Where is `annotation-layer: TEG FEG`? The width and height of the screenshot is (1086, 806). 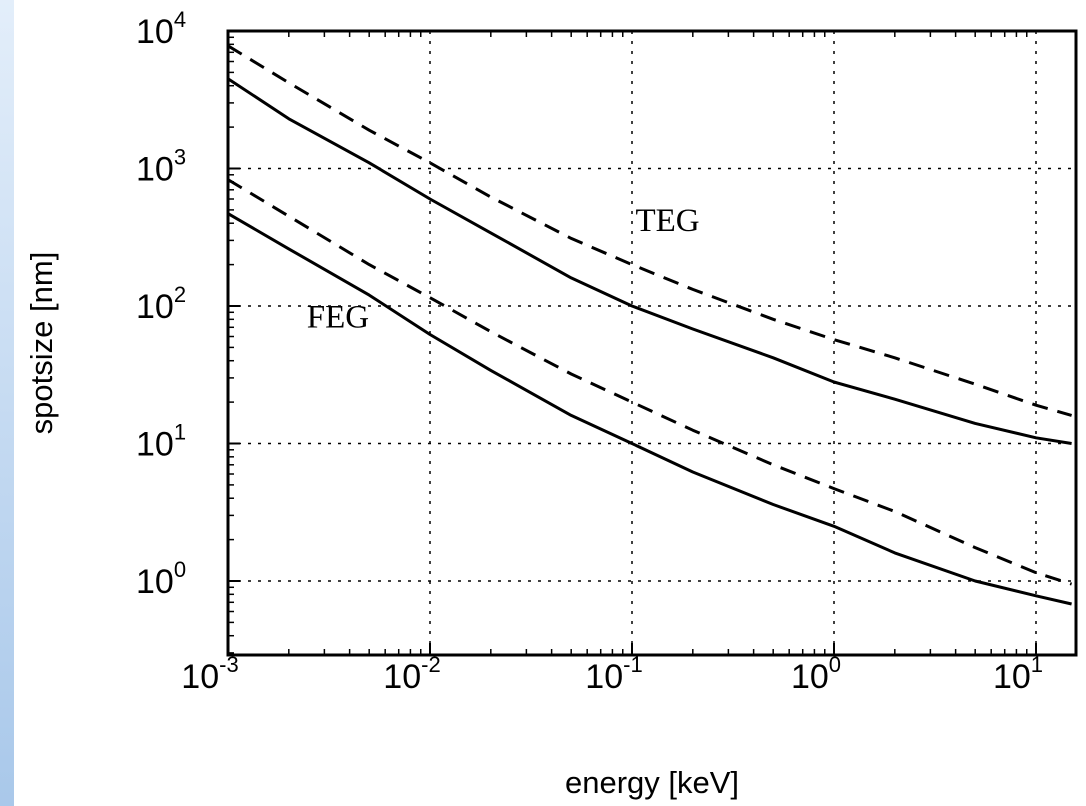
annotation-layer: TEG FEG is located at coordinates (503, 269).